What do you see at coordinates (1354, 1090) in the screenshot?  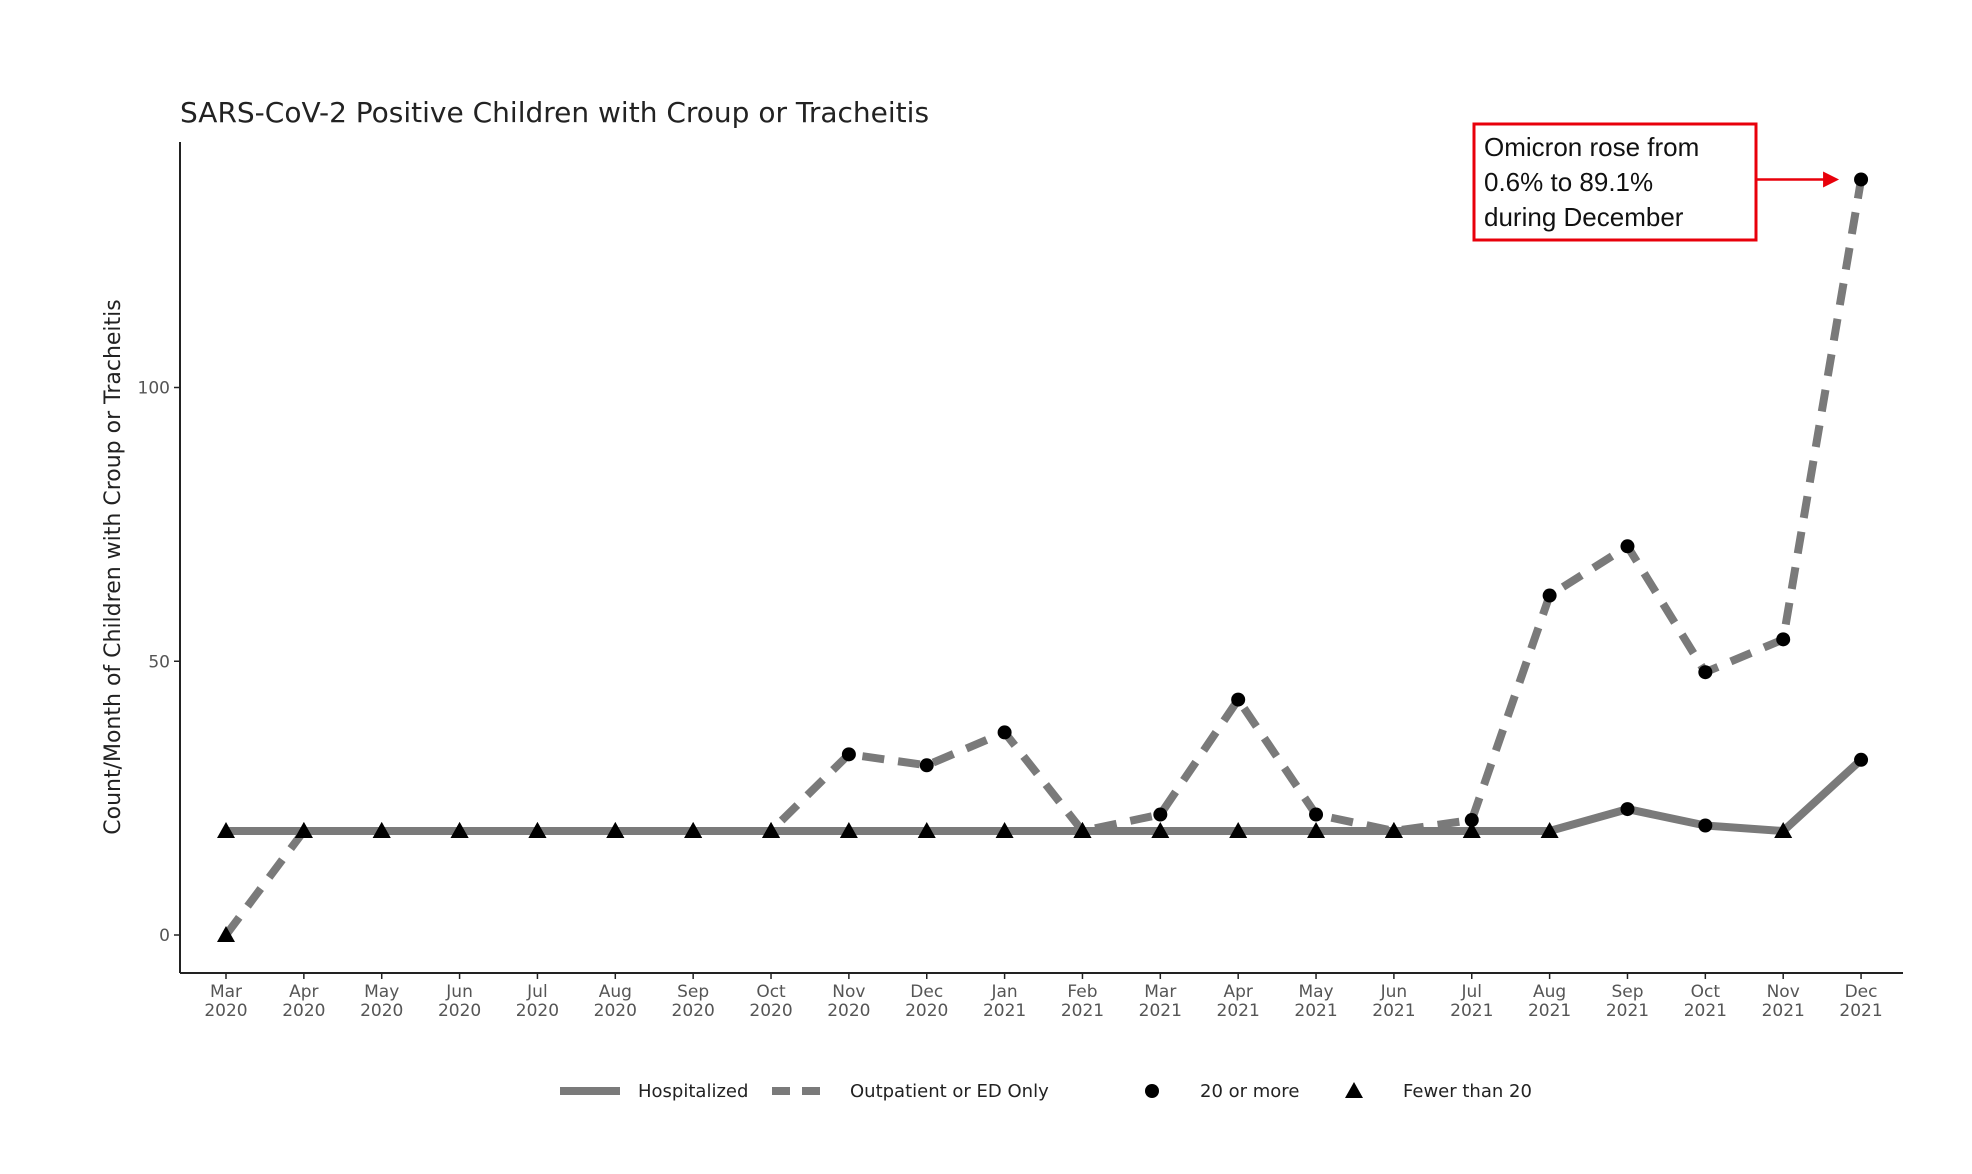 I see `legend-swatch-triangle` at bounding box center [1354, 1090].